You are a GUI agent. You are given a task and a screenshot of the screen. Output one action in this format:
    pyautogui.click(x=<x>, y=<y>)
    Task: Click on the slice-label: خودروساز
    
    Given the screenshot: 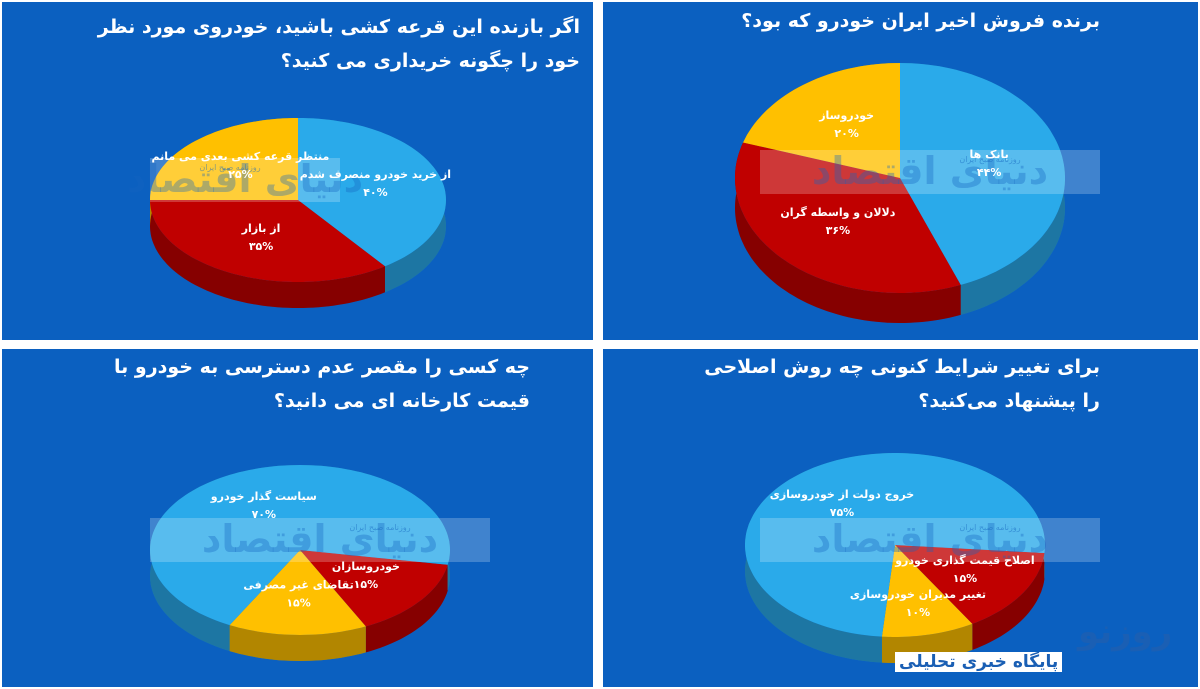 What is the action you would take?
    pyautogui.click(x=846, y=115)
    